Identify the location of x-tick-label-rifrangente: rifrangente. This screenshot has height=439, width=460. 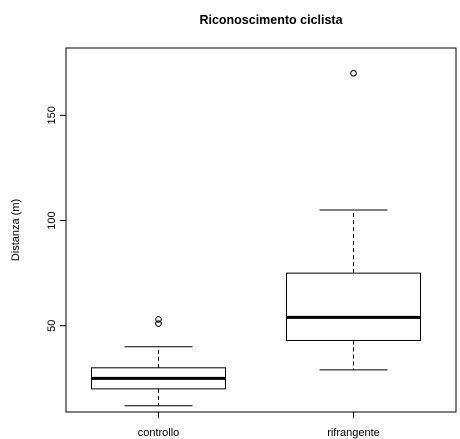
(353, 433).